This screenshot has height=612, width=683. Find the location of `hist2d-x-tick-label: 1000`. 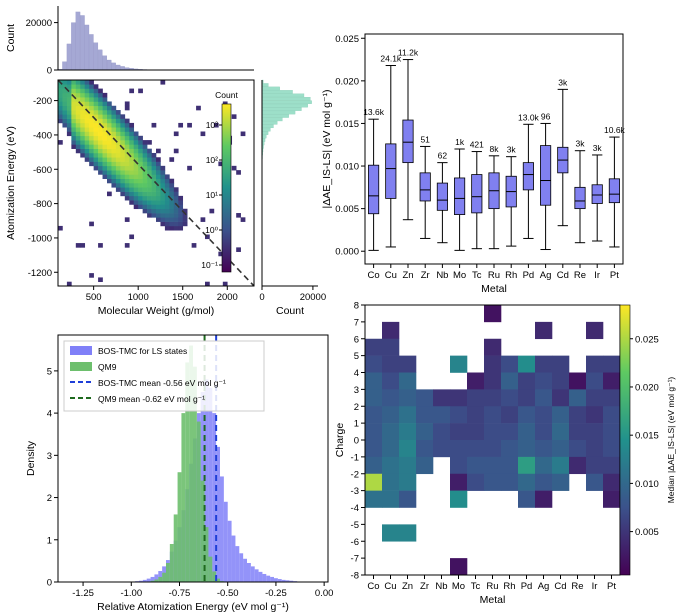

hist2d-x-tick-label: 1000 is located at coordinates (138, 297).